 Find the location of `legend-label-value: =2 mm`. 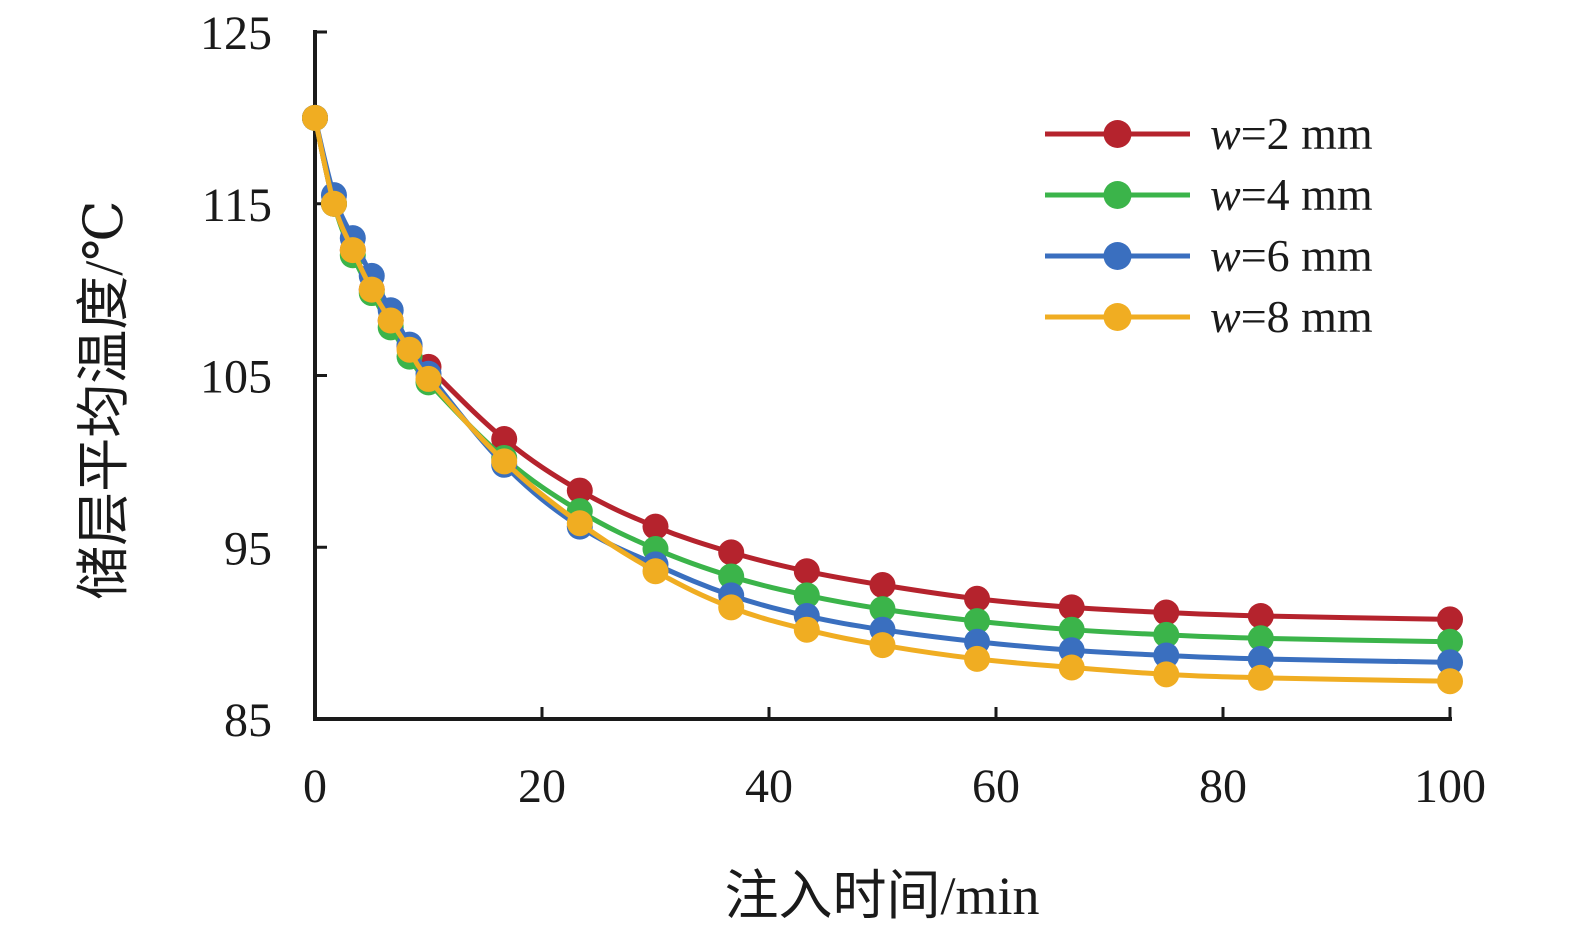

legend-label-value: =2 mm is located at coordinates (1307, 133).